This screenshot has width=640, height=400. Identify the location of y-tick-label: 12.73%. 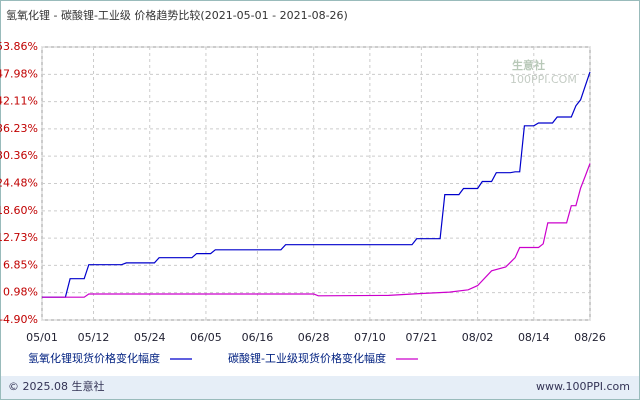
(19, 237).